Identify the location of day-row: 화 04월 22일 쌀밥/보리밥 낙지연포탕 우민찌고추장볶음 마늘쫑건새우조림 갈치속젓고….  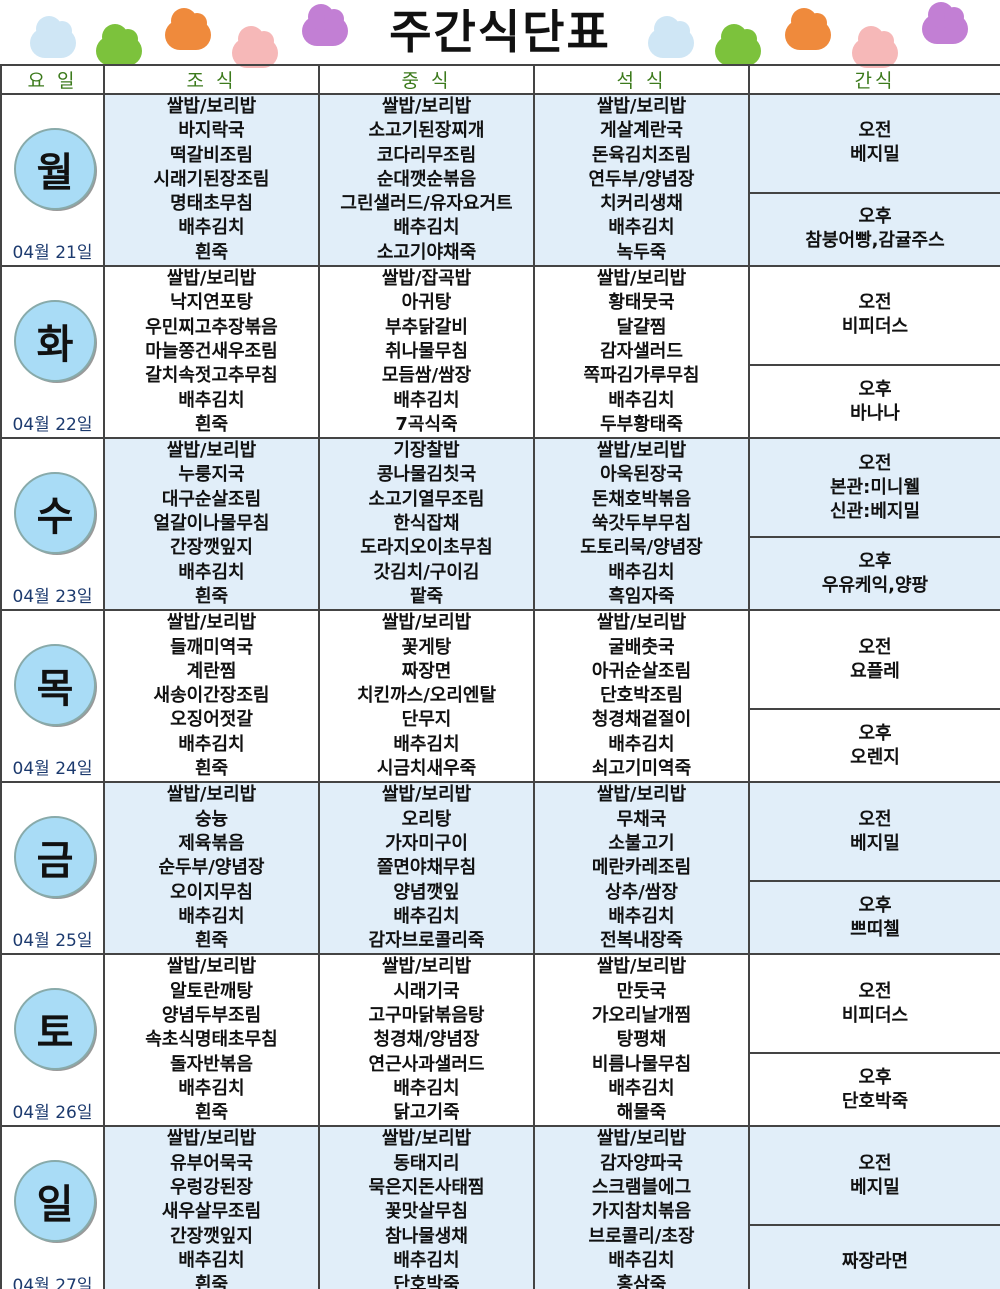
(500, 352).